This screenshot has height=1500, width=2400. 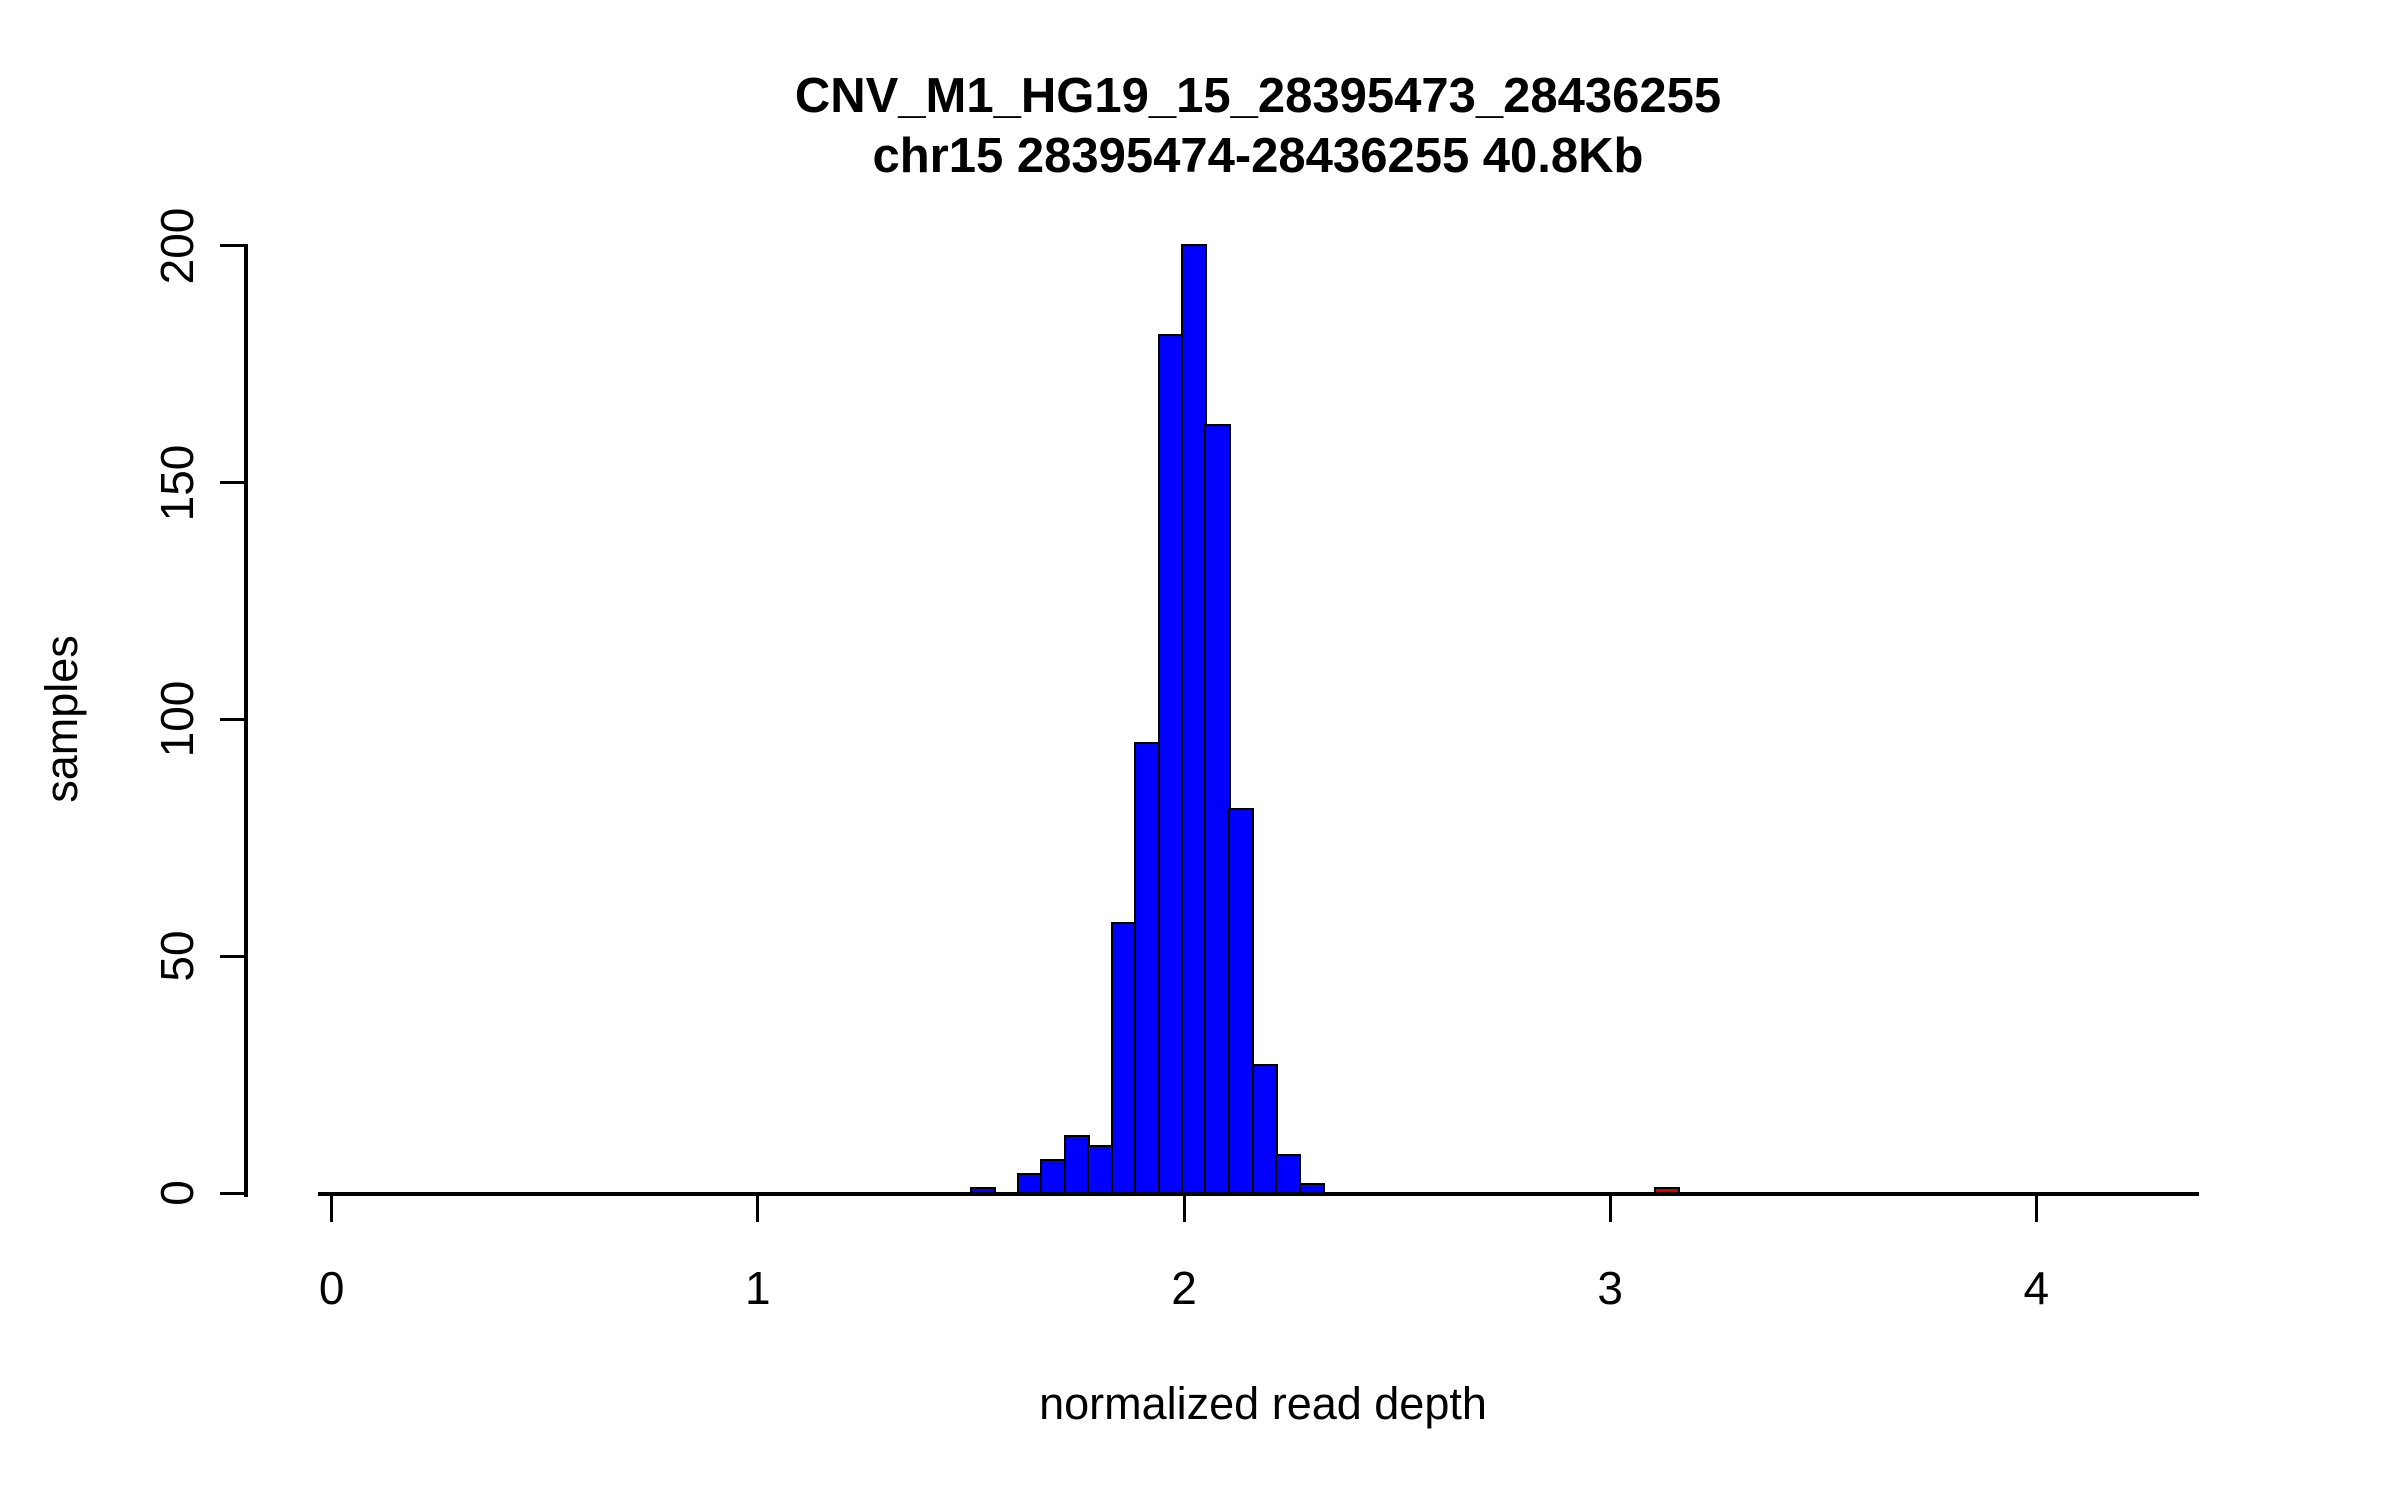 What do you see at coordinates (1258, 156) in the screenshot?
I see `chart-subtitle: chr15 28395474-28436255 40.8Kb` at bounding box center [1258, 156].